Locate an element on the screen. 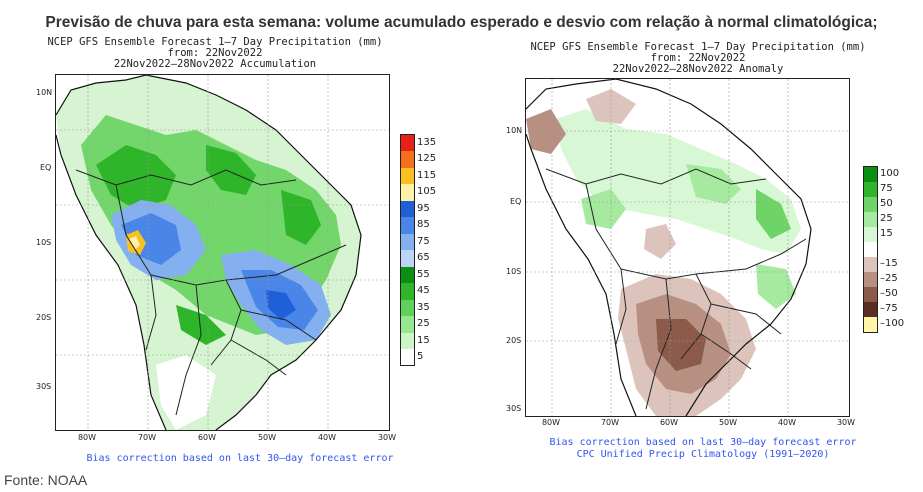  legend-label: 135 is located at coordinates (427, 142).